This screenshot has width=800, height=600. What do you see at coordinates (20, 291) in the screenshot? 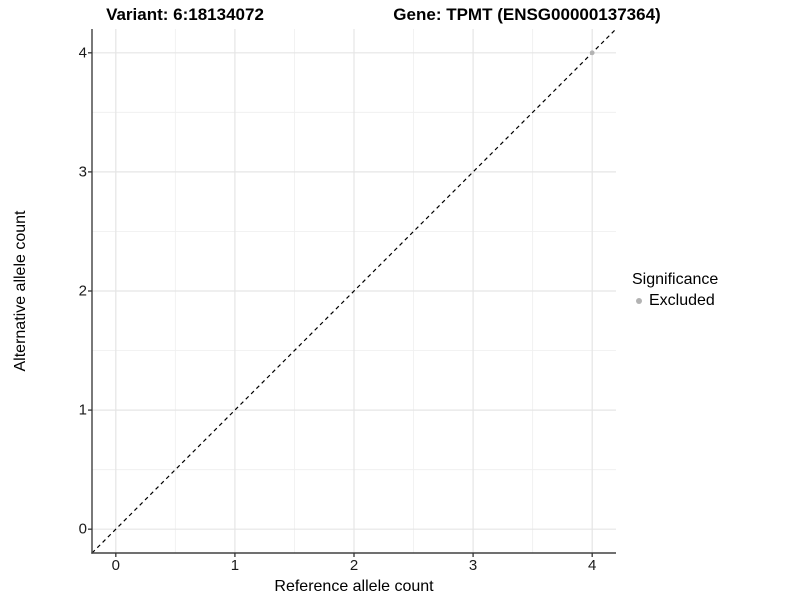
I see `y-axis-label: Alternative allele count` at bounding box center [20, 291].